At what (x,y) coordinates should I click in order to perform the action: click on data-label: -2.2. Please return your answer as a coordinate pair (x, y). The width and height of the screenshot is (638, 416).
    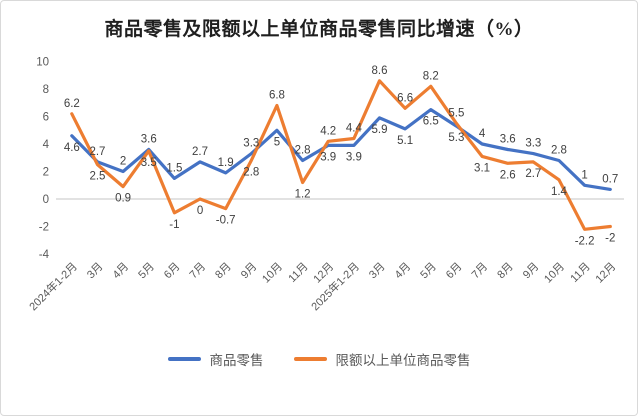
    Looking at the image, I should click on (585, 241).